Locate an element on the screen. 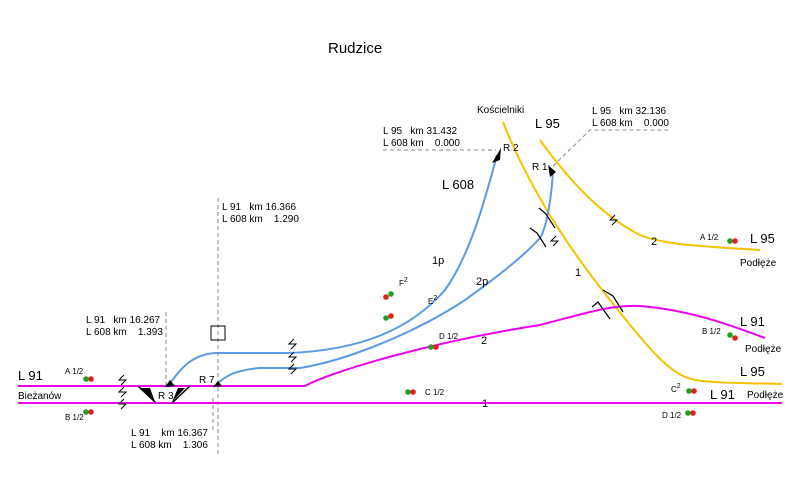 The height and width of the screenshot is (493, 787). r3-switch-point is located at coordinates (170, 383).